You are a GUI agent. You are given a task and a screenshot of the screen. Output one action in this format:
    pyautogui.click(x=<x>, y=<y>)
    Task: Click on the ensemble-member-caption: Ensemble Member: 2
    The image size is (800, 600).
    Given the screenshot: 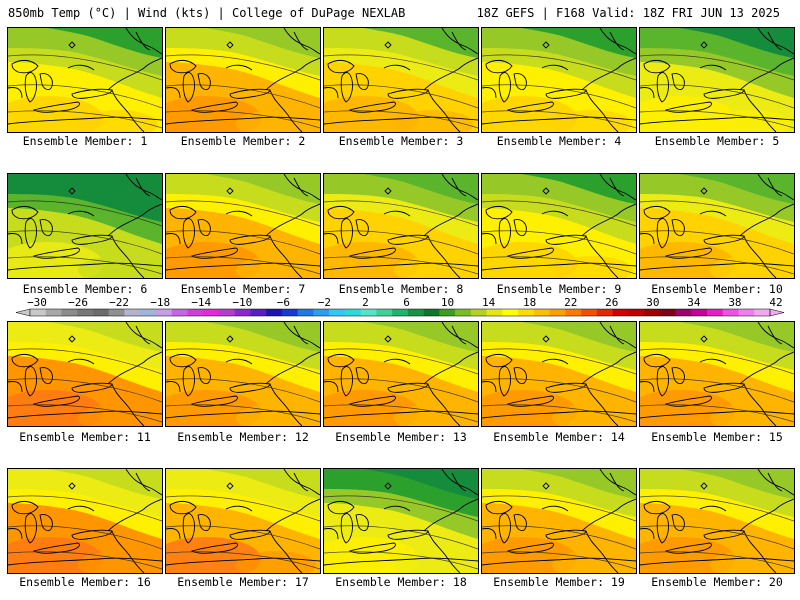 What is the action you would take?
    pyautogui.click(x=243, y=141)
    